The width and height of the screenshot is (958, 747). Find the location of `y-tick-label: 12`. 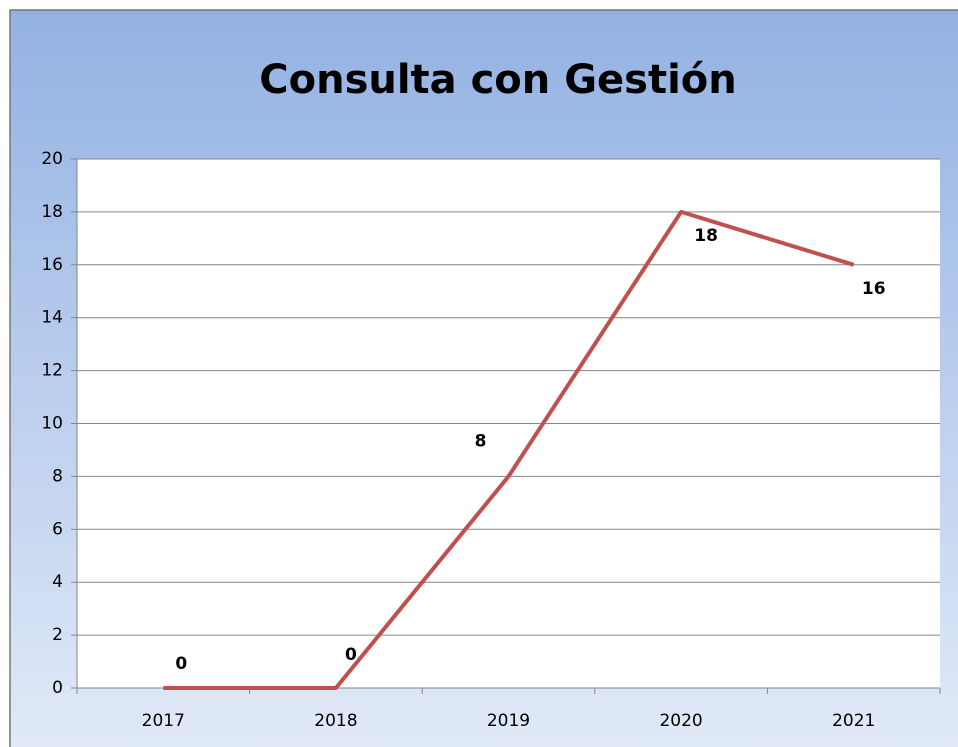

y-tick-label: 12 is located at coordinates (52, 371).